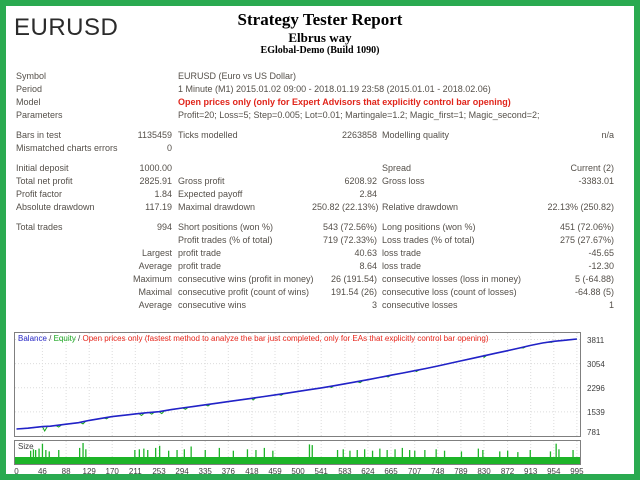 The image size is (640, 480). I want to click on value-col-1: Maximal, so click(155, 292).